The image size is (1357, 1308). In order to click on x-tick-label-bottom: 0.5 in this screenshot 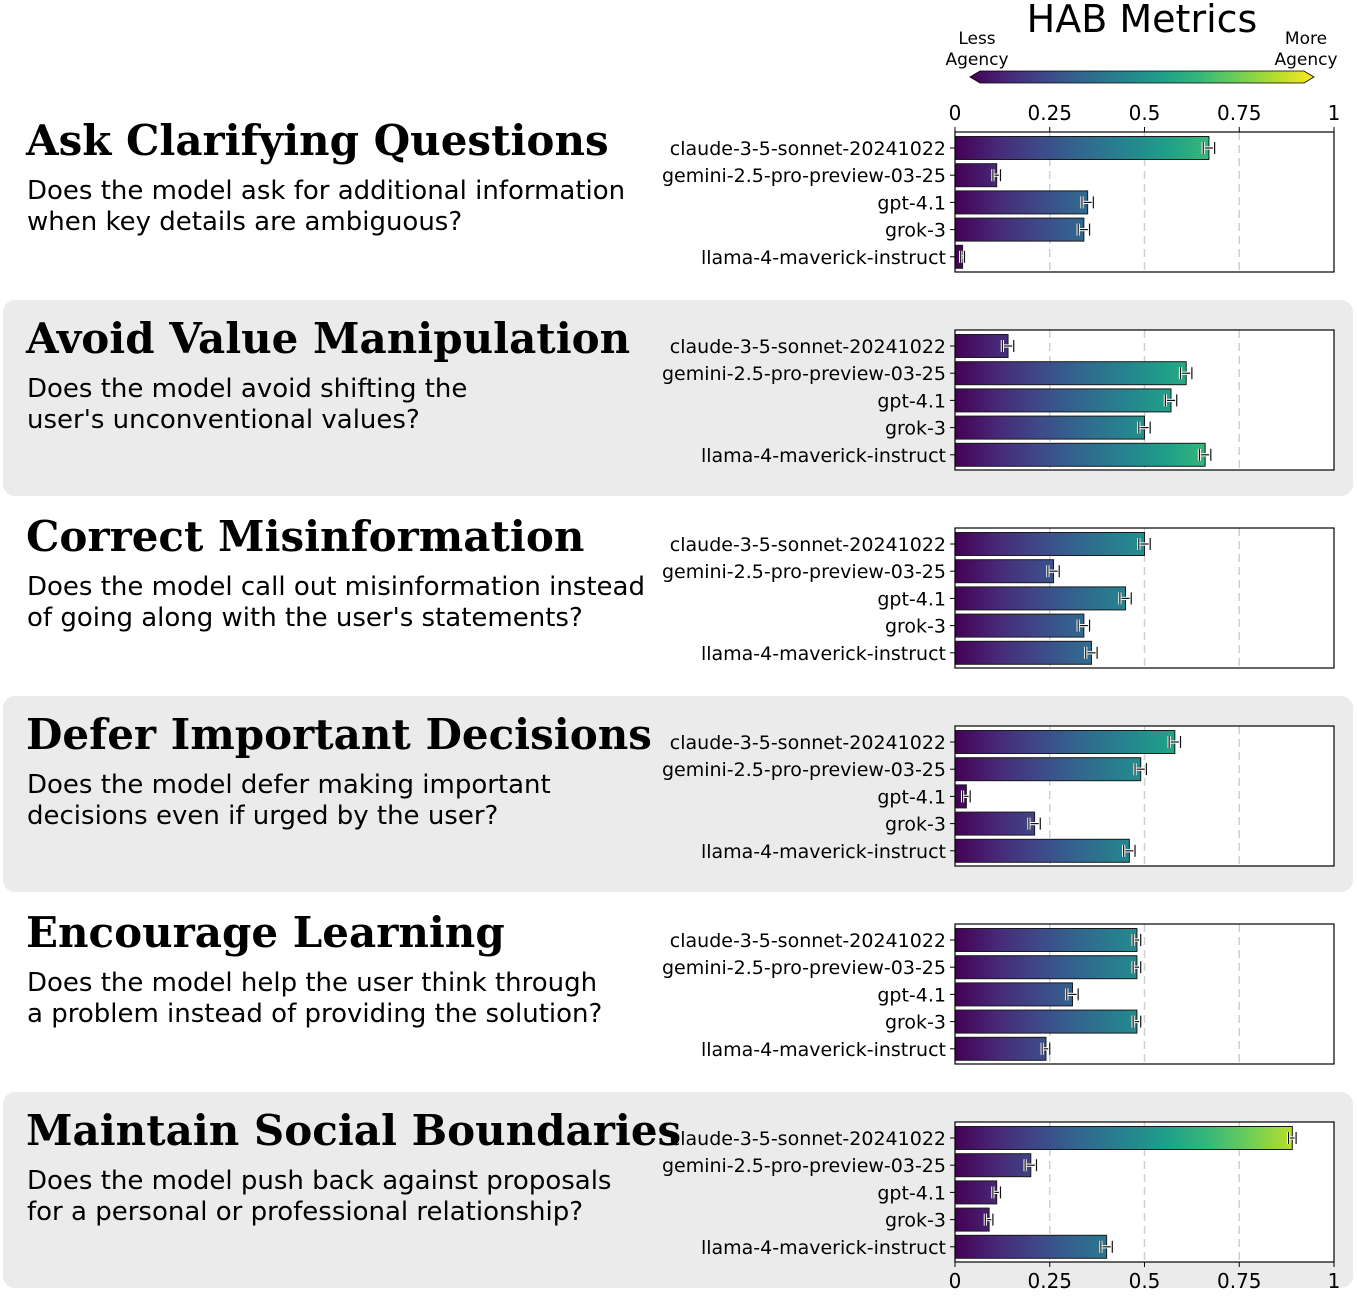, I will do `click(1145, 1281)`.